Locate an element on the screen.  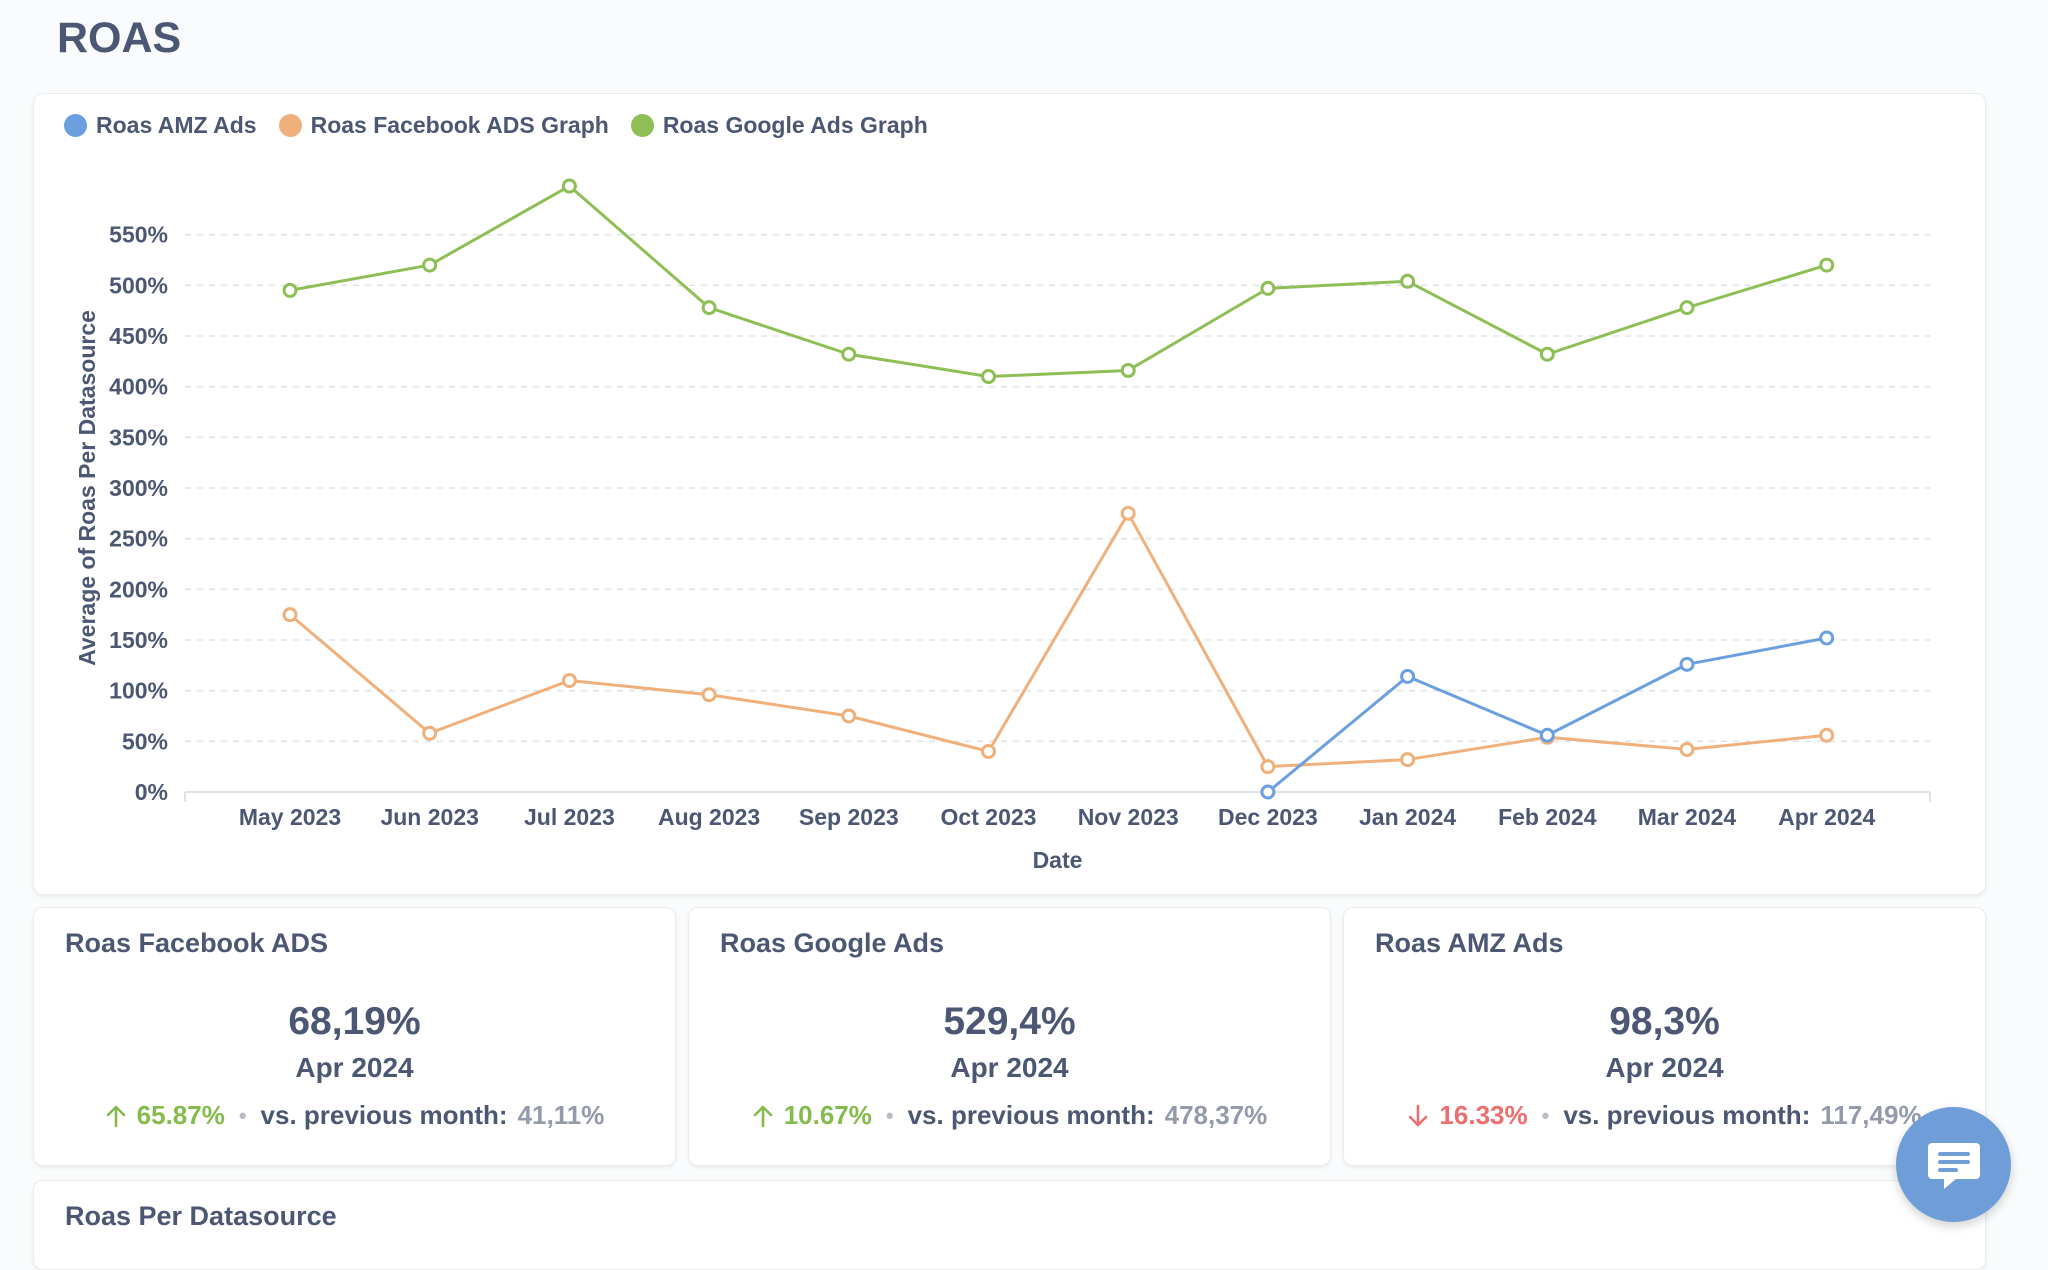
roas-per-datasource-card: Roas Per Datasource is located at coordinates (1009, 1225).